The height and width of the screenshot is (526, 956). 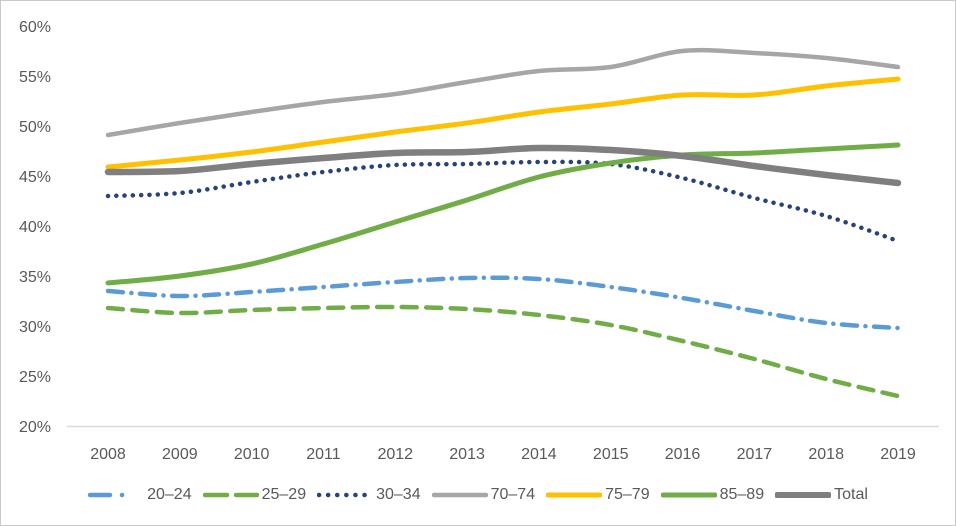 I want to click on x-tick-label-2008: 2008, so click(x=108, y=454).